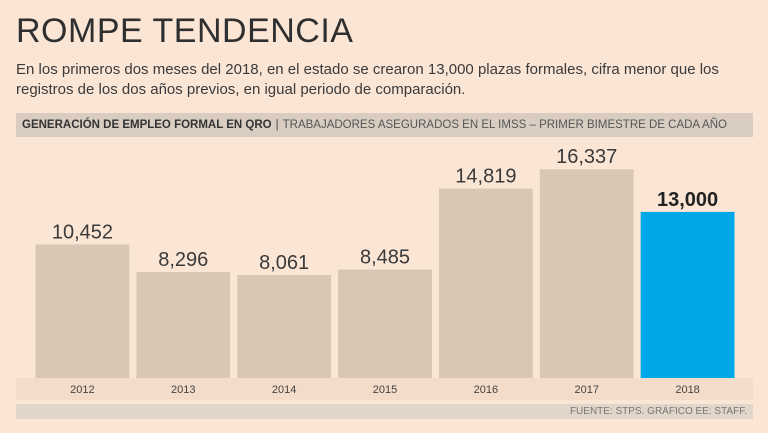 This screenshot has width=768, height=433. I want to click on value-label-2012: 10,452, so click(82, 232).